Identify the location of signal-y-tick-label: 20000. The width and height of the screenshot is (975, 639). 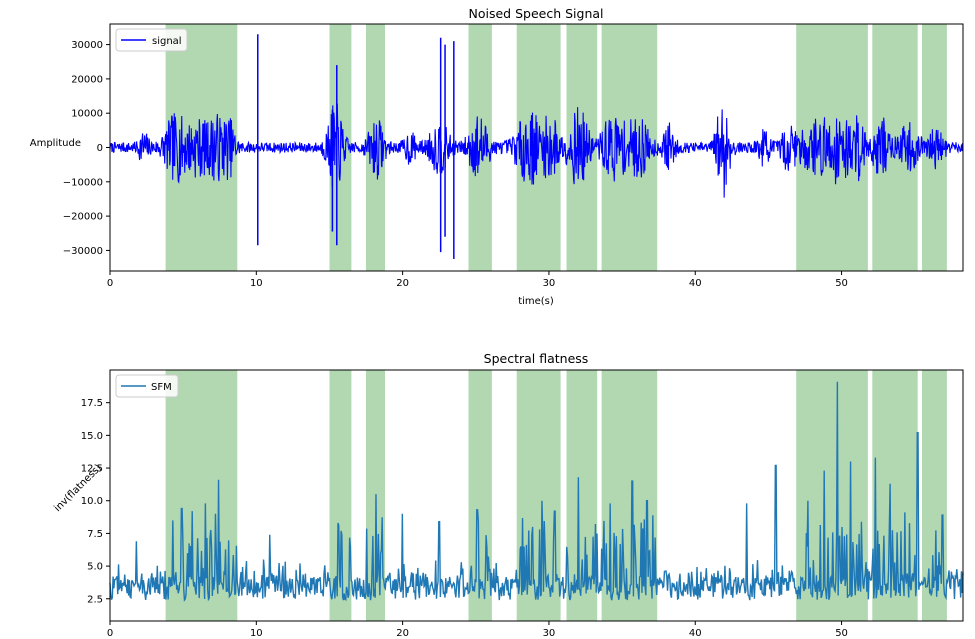
(87, 79).